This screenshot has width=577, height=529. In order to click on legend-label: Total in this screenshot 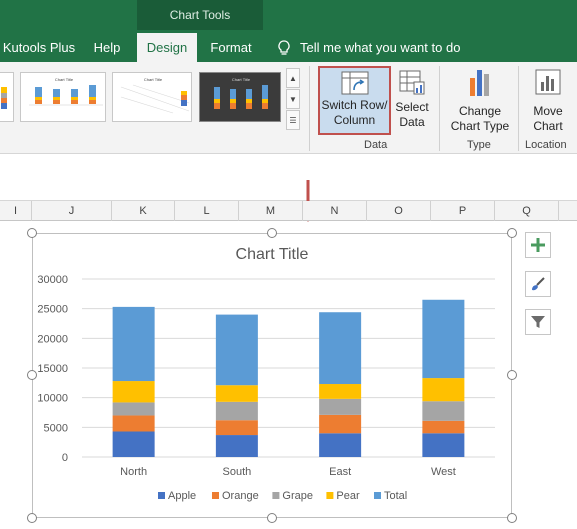, I will do `click(395, 496)`.